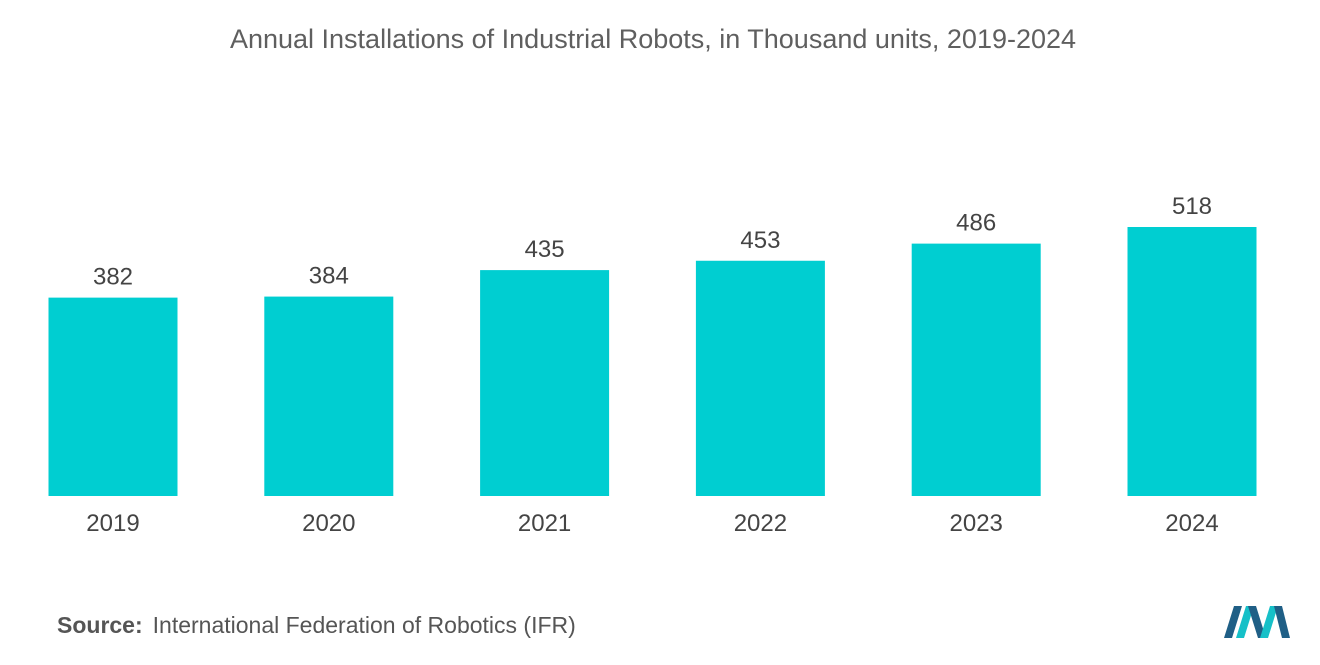 The width and height of the screenshot is (1320, 665). Describe the element at coordinates (1191, 523) in the screenshot. I see `x-tick-2024: 2024` at that location.